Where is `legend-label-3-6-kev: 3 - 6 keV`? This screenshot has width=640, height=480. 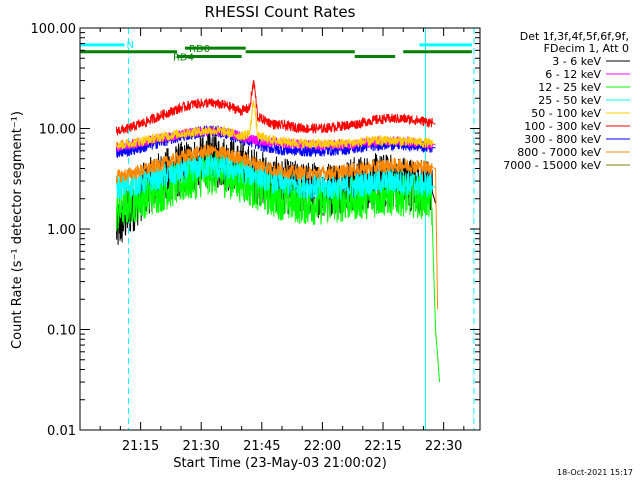 legend-label-3-6-kev: 3 - 6 keV is located at coordinates (576, 61).